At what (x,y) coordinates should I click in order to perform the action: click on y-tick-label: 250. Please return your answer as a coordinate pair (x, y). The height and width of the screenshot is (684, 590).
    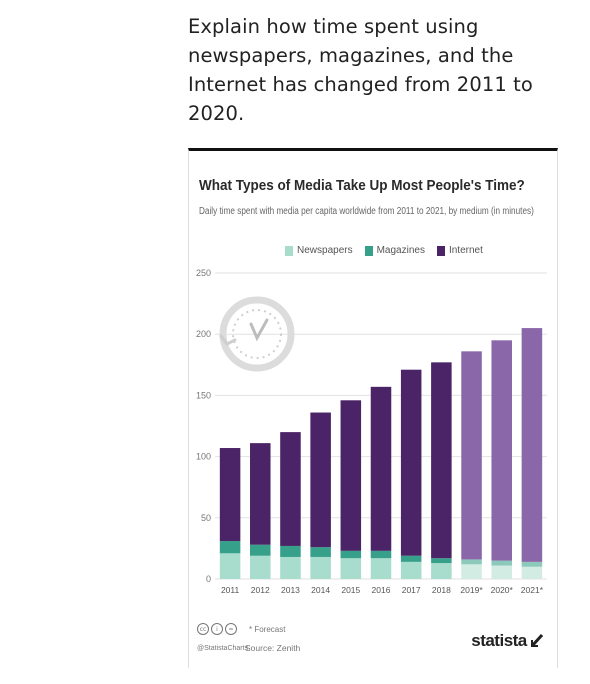
    Looking at the image, I should click on (203, 273).